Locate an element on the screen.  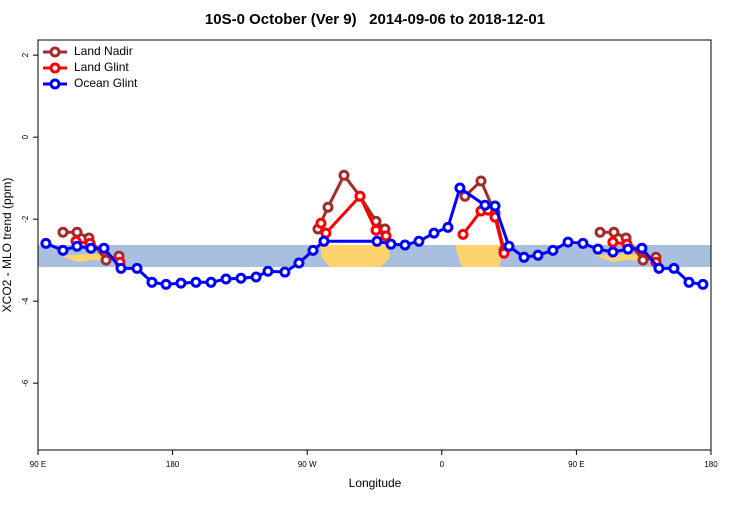
y-tick-label: -2 is located at coordinates (25, 219).